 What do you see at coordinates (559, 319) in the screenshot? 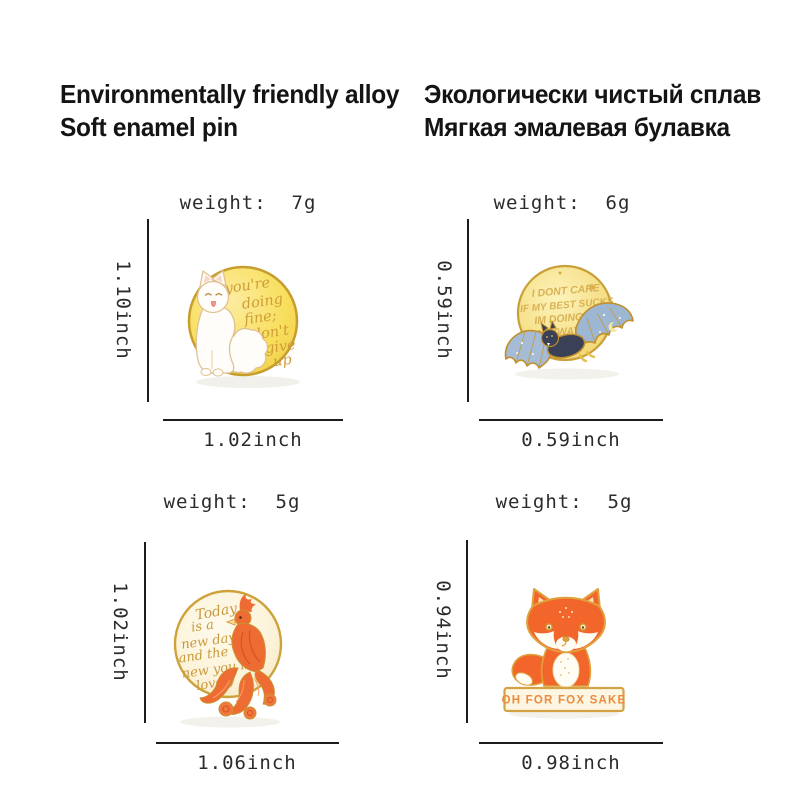
I see `motto-line: IM DOING` at bounding box center [559, 319].